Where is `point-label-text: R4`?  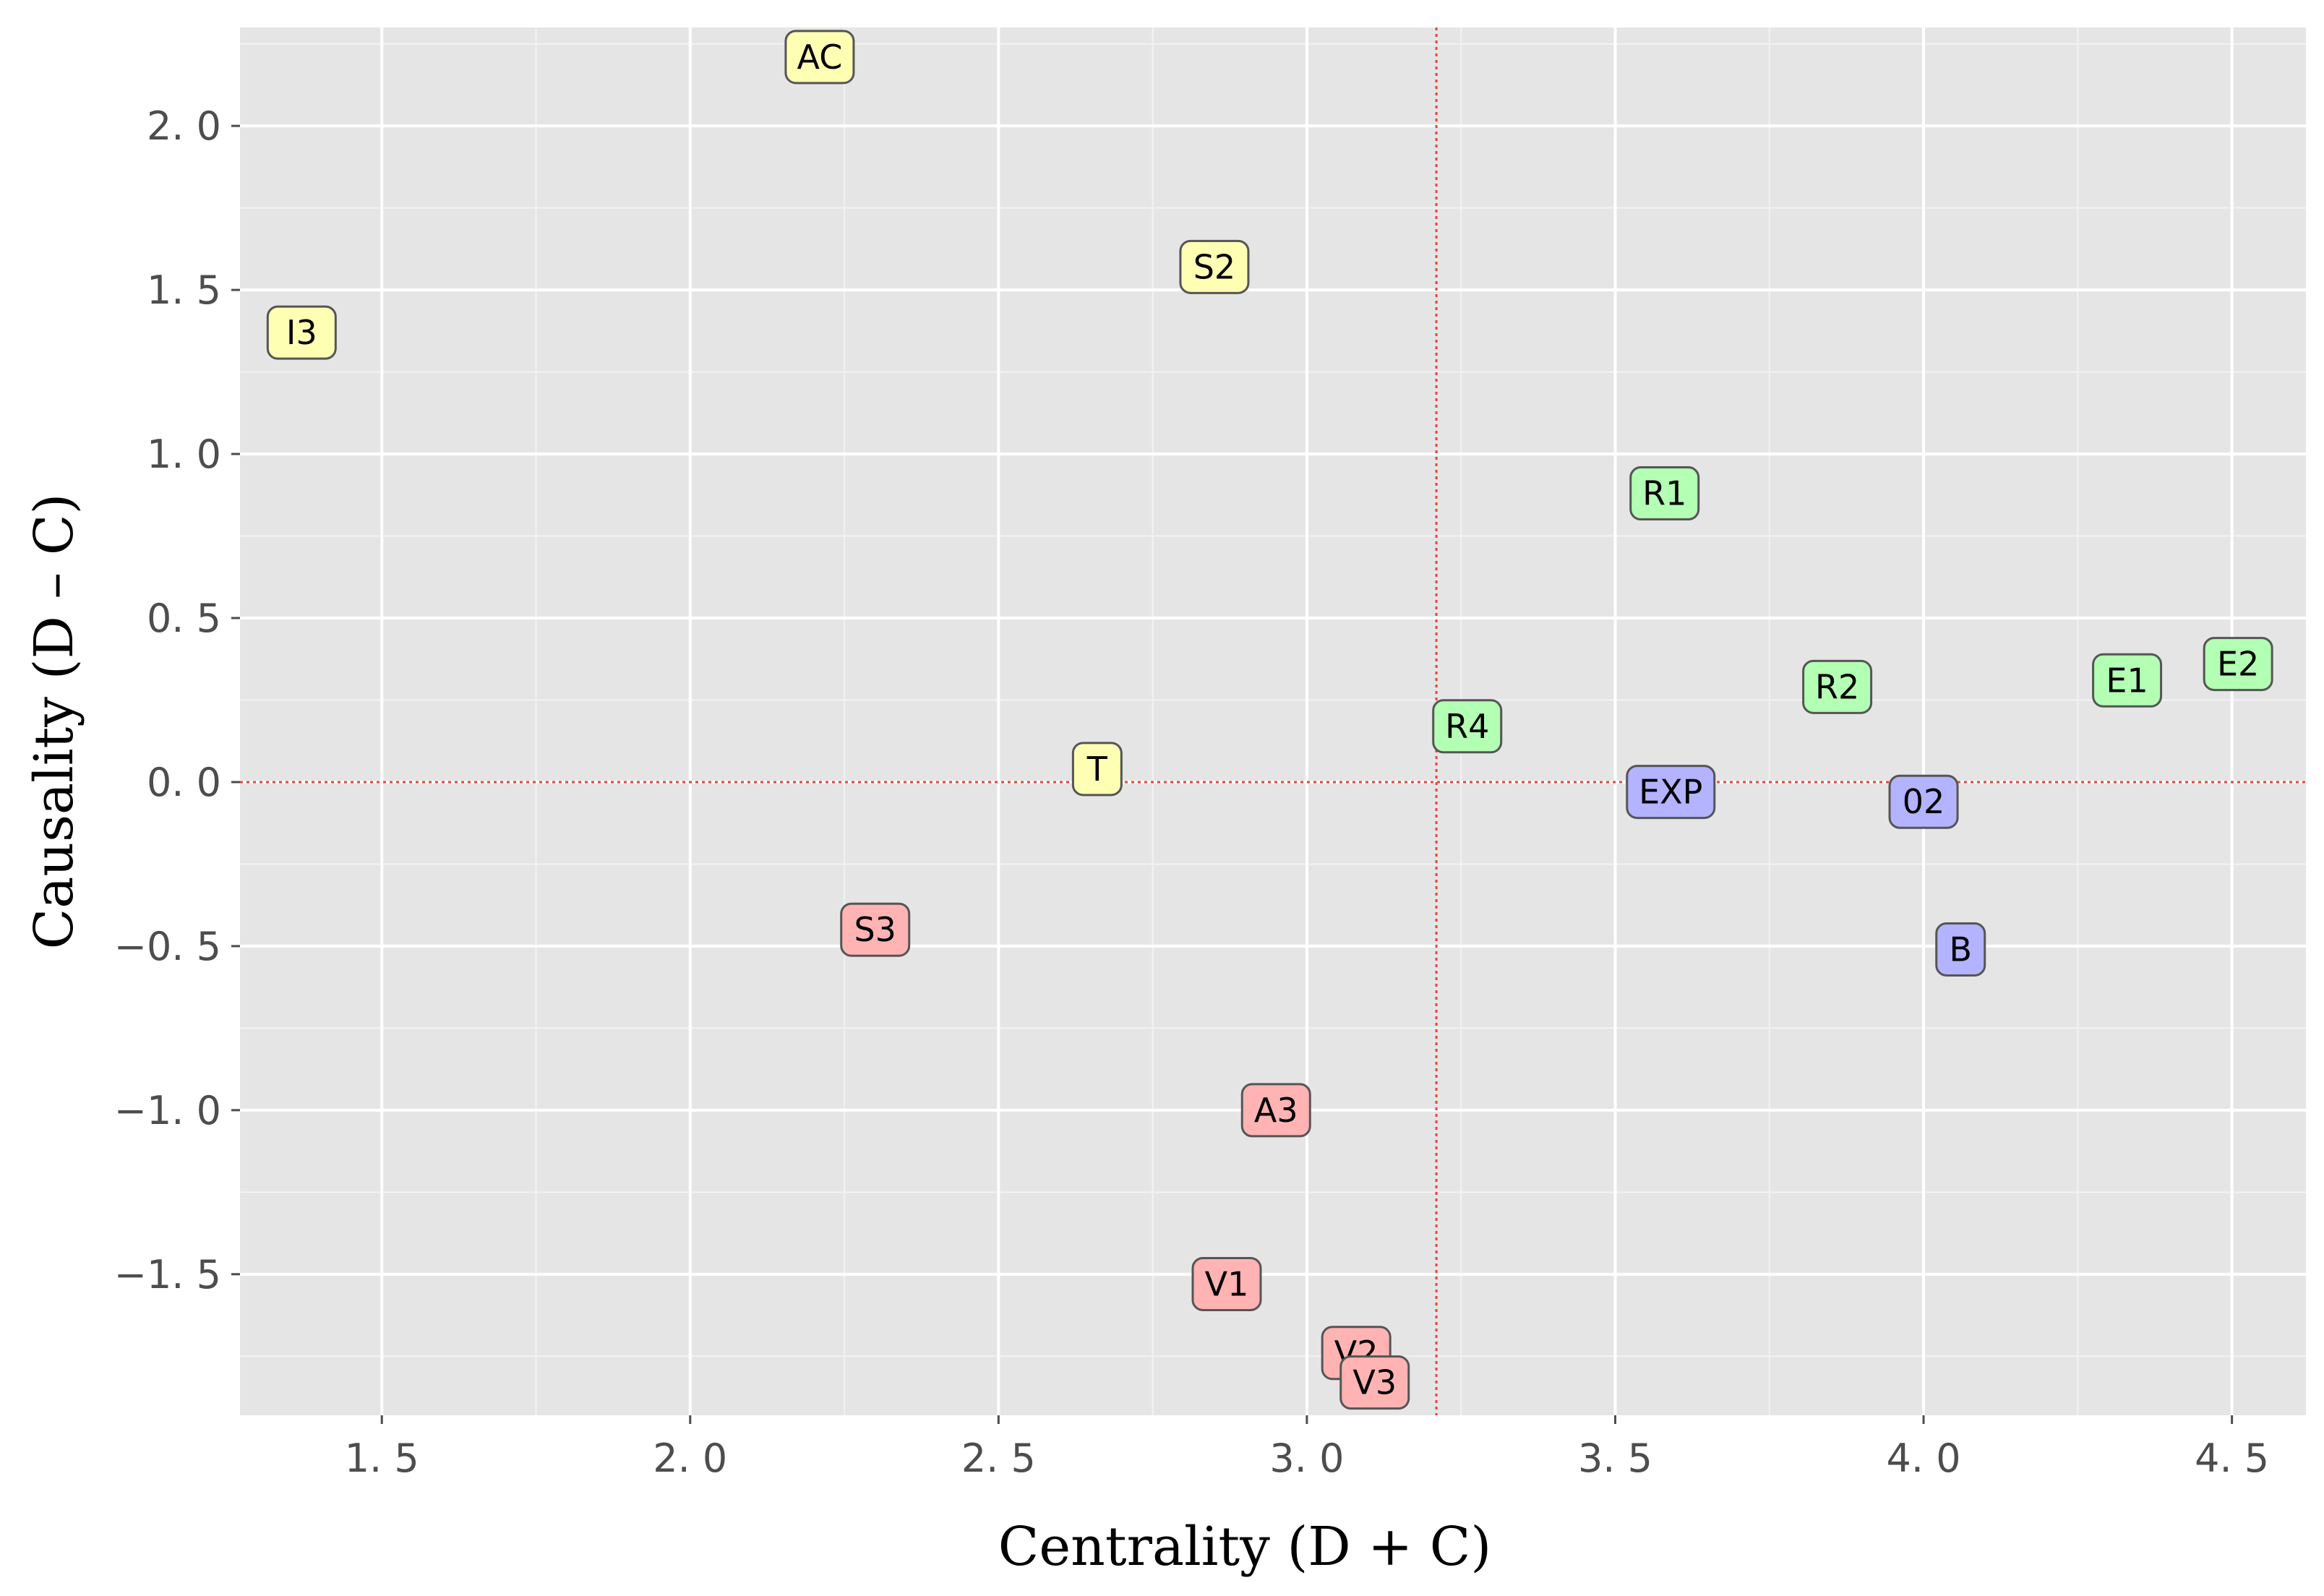
point-label-text: R4 is located at coordinates (1467, 726).